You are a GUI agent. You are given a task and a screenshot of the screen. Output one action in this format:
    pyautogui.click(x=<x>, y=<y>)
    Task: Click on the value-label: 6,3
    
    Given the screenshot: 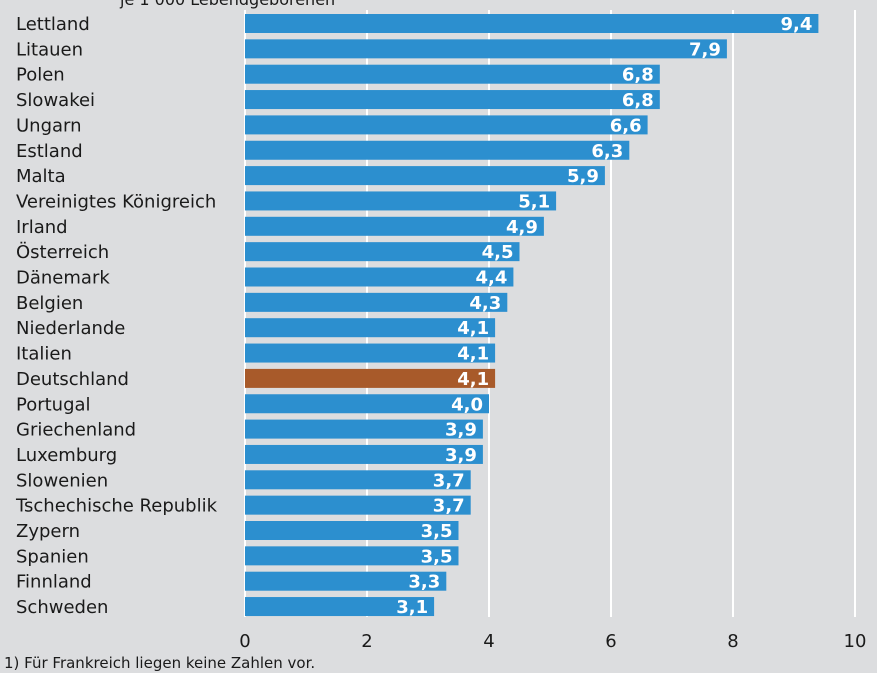 What is the action you would take?
    pyautogui.click(x=607, y=151)
    